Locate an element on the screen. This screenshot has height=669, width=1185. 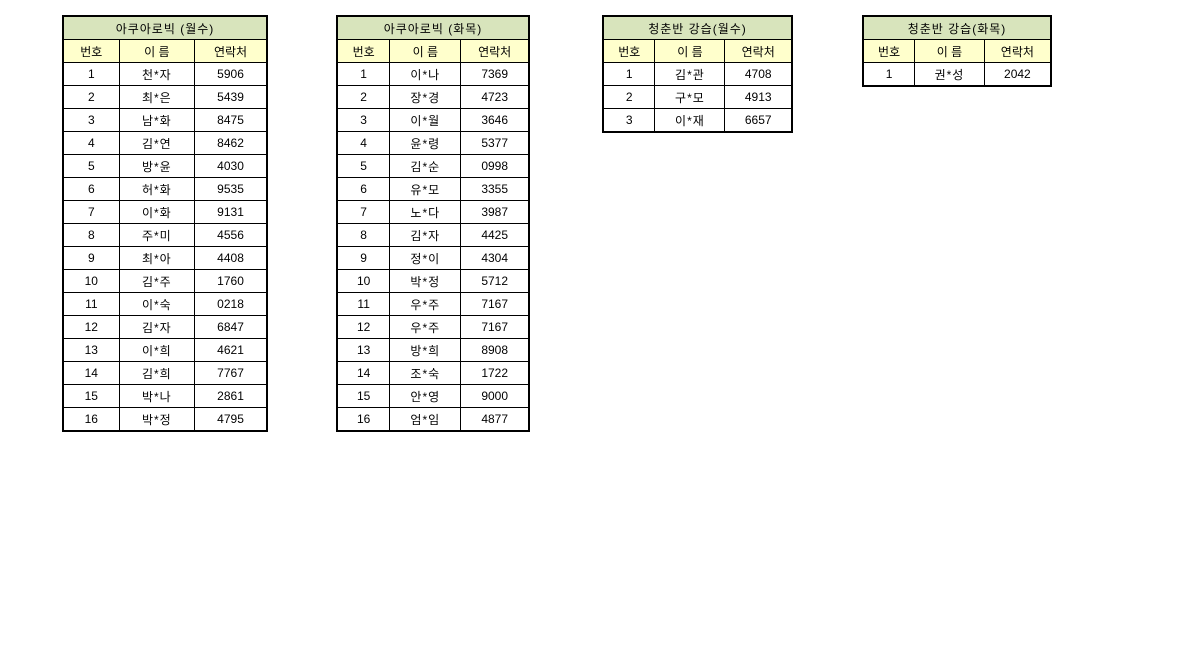
cell-name: 허*화 is located at coordinates (157, 189).